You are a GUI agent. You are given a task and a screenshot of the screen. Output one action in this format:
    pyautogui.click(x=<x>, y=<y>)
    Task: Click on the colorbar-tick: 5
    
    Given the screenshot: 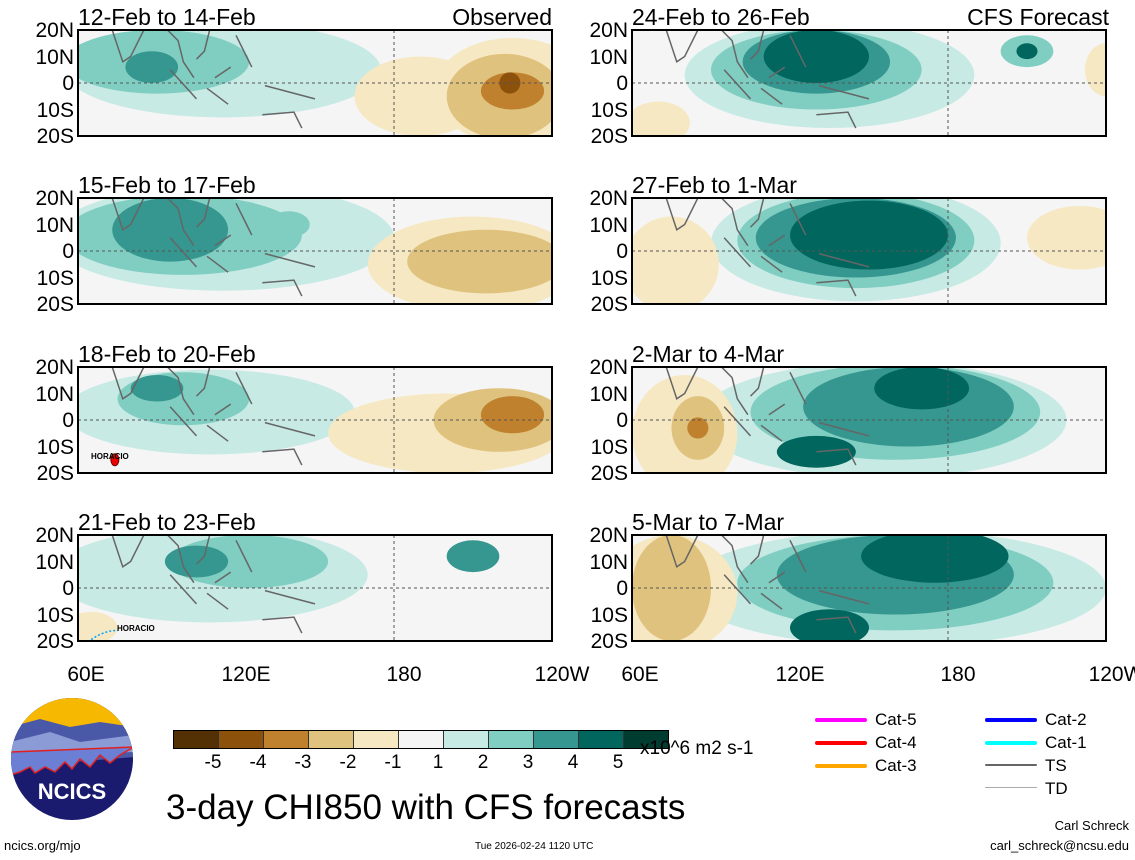 What is the action you would take?
    pyautogui.click(x=618, y=762)
    